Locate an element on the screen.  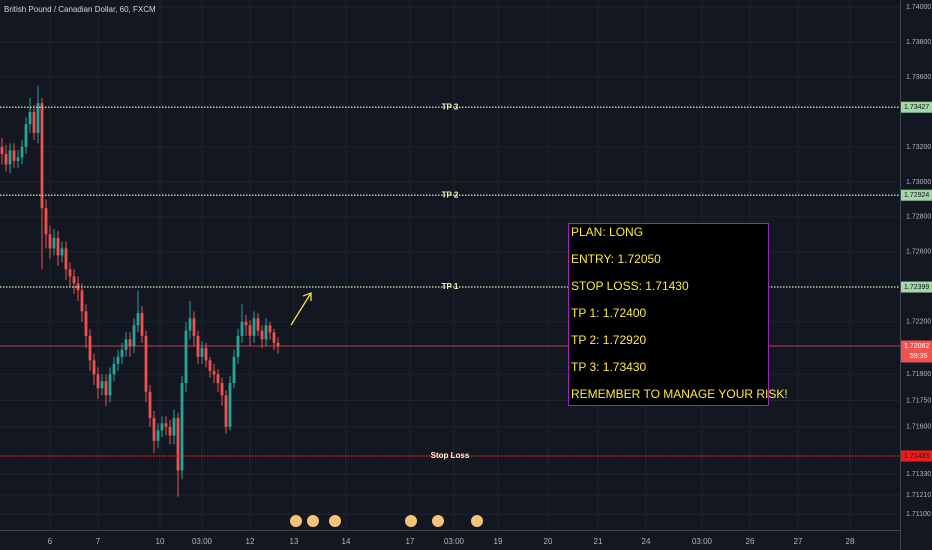
level-name: Stop Loss is located at coordinates (450, 455).